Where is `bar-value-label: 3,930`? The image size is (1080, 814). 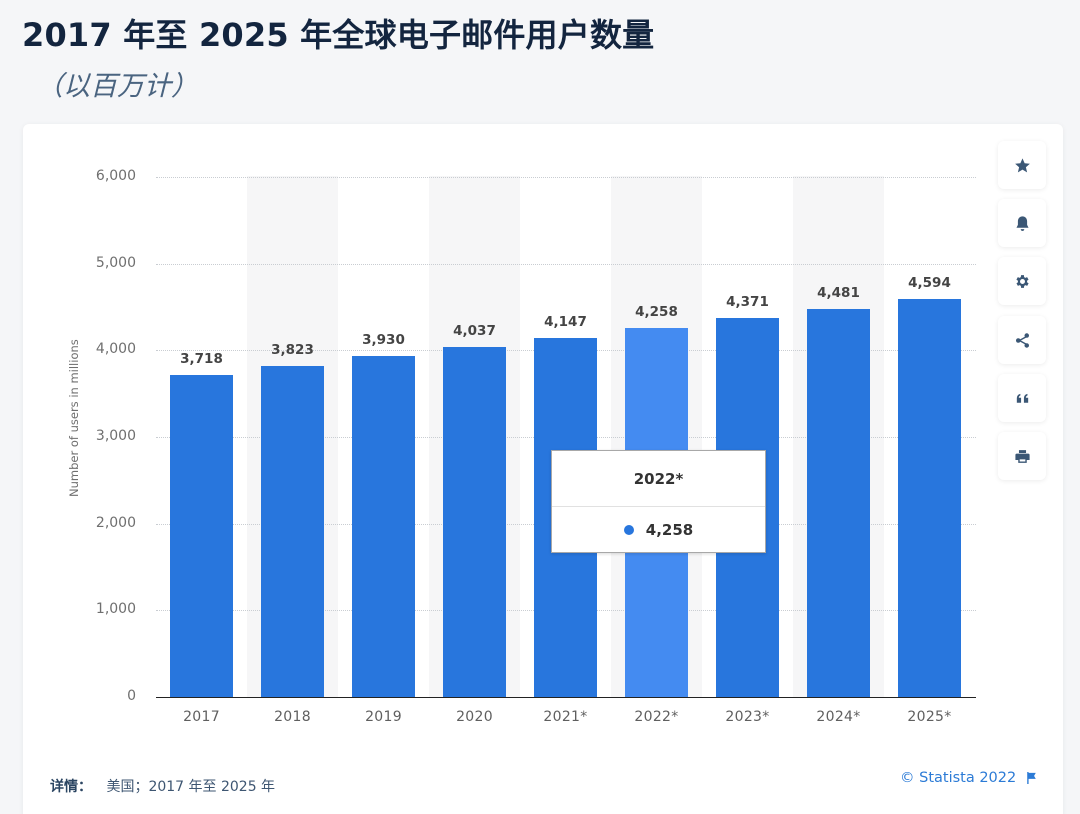 bar-value-label: 3,930 is located at coordinates (383, 340).